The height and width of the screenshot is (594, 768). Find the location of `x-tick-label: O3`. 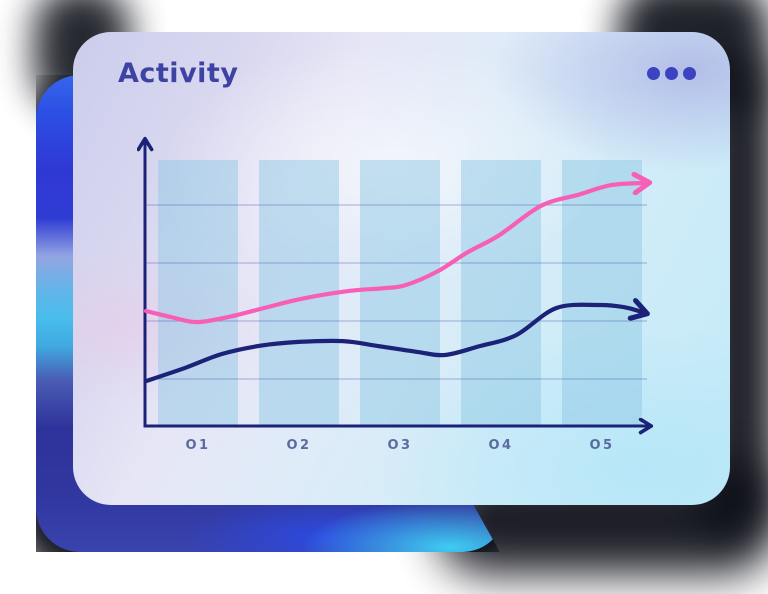

x-tick-label: O3 is located at coordinates (399, 445).